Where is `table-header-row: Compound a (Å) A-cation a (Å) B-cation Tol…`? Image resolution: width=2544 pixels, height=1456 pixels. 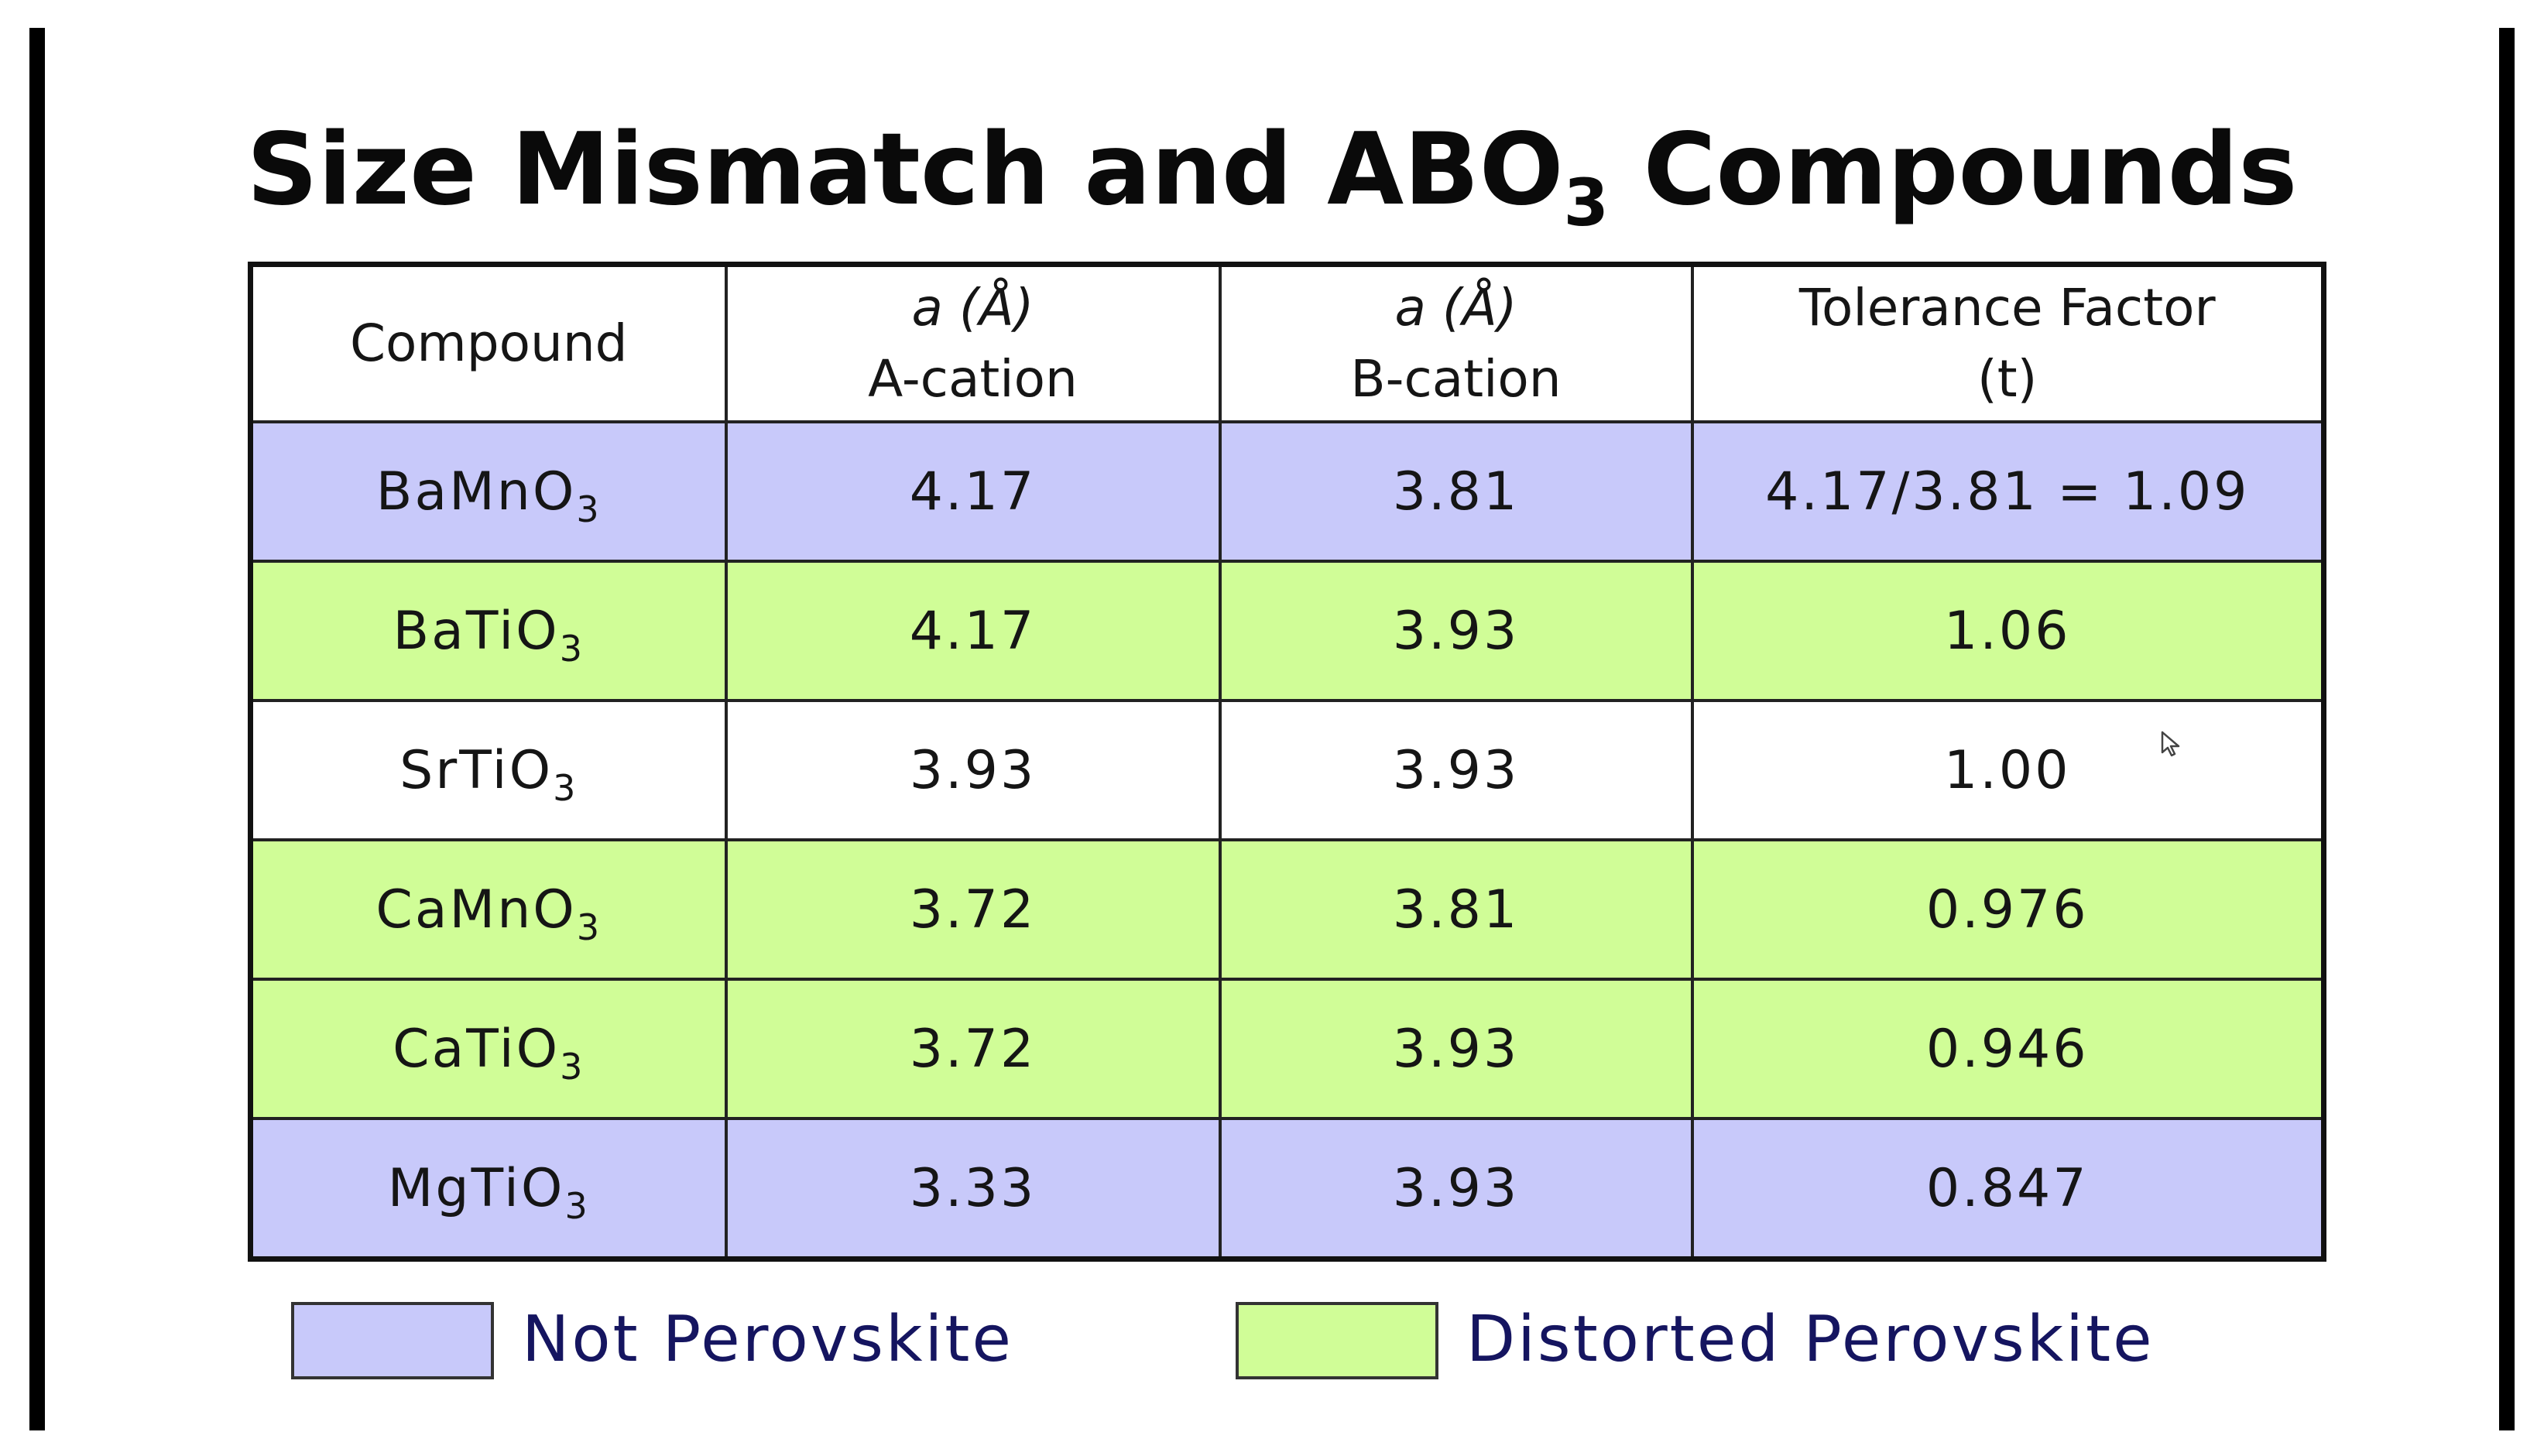 table-header-row: Compound a (Å) A-cation a (Å) B-cation Tol… is located at coordinates (1287, 343).